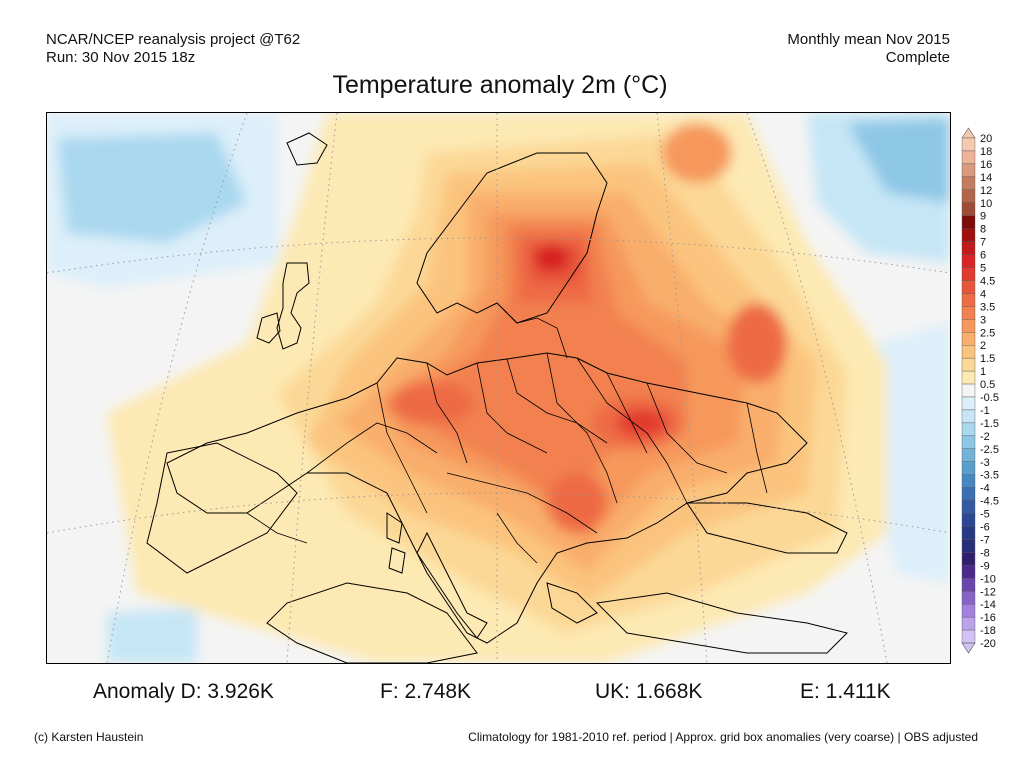  I want to click on colorbar-tick-label: 7, so click(983, 243).